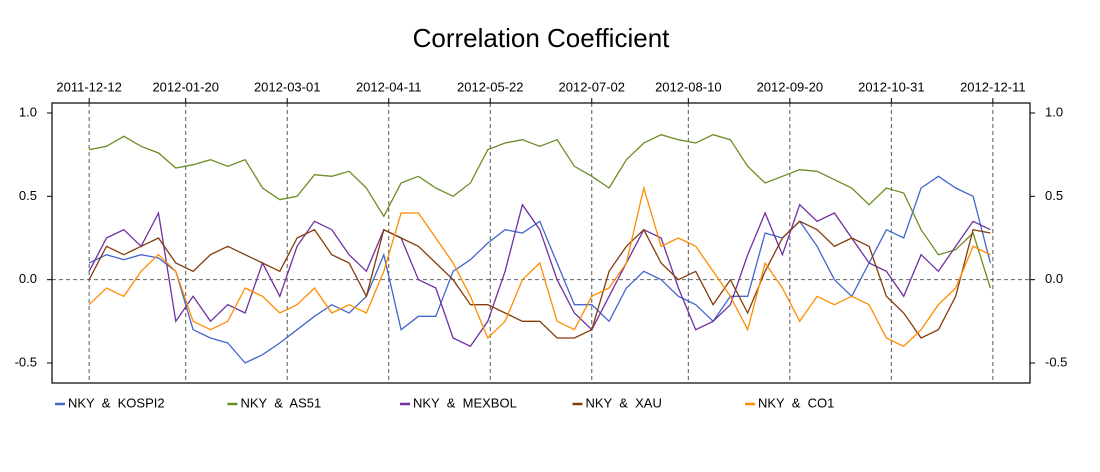 The width and height of the screenshot is (1100, 472). I want to click on y2-tick-label: 1.0, so click(1054, 111).